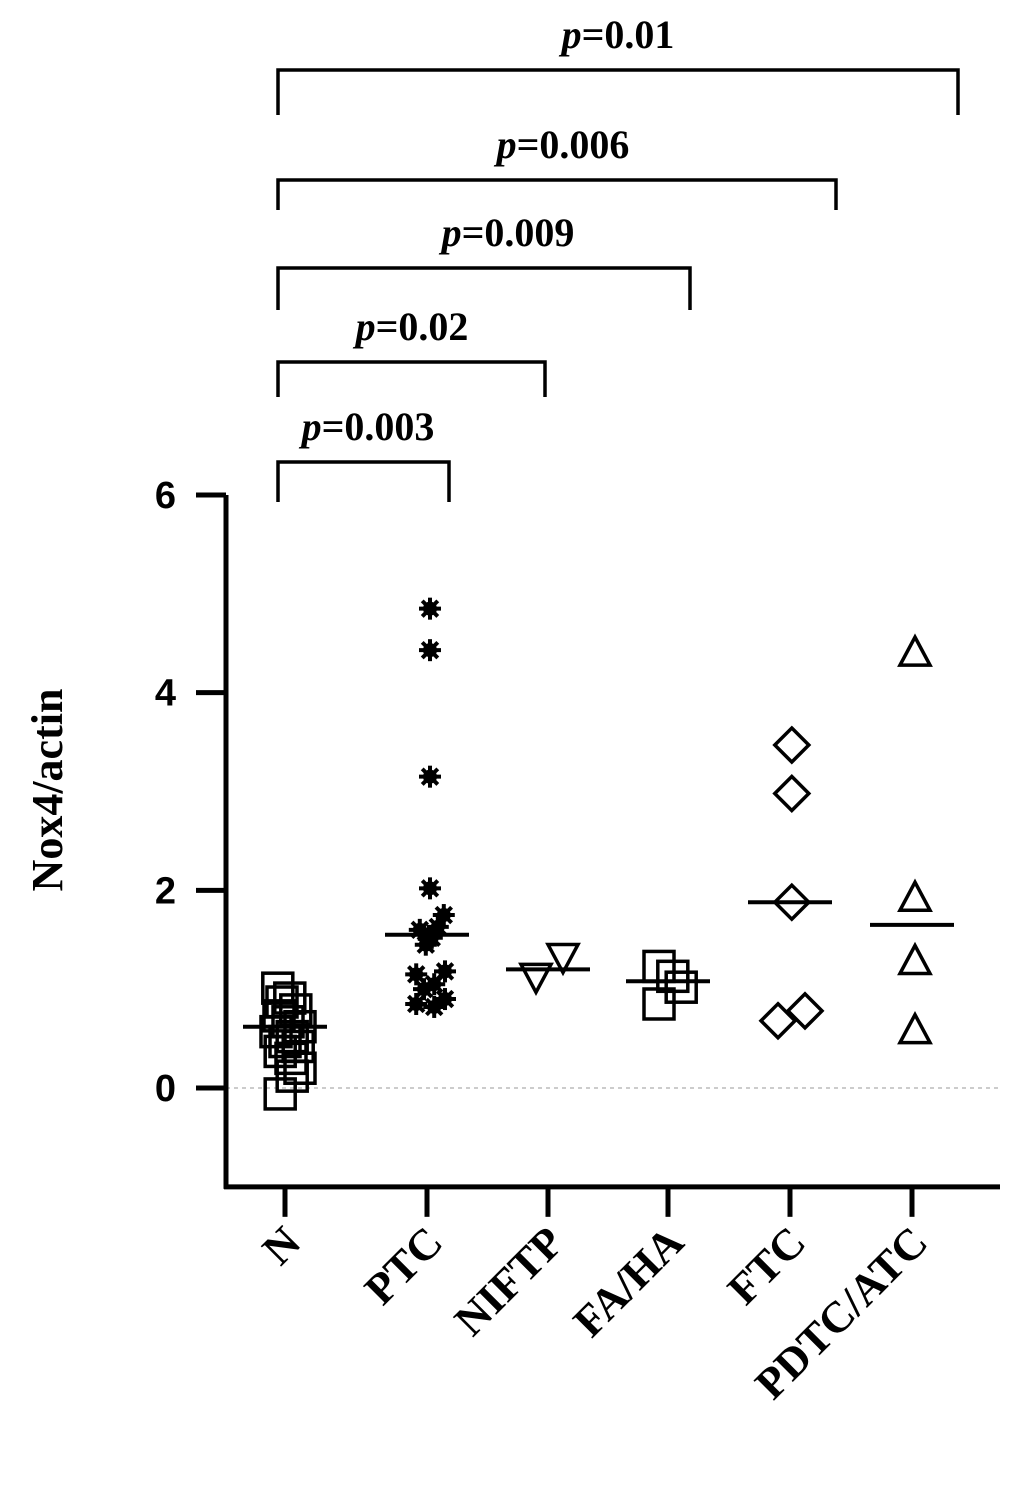  Describe the element at coordinates (403, 1265) in the screenshot. I see `x-tick-label: PTC` at that location.